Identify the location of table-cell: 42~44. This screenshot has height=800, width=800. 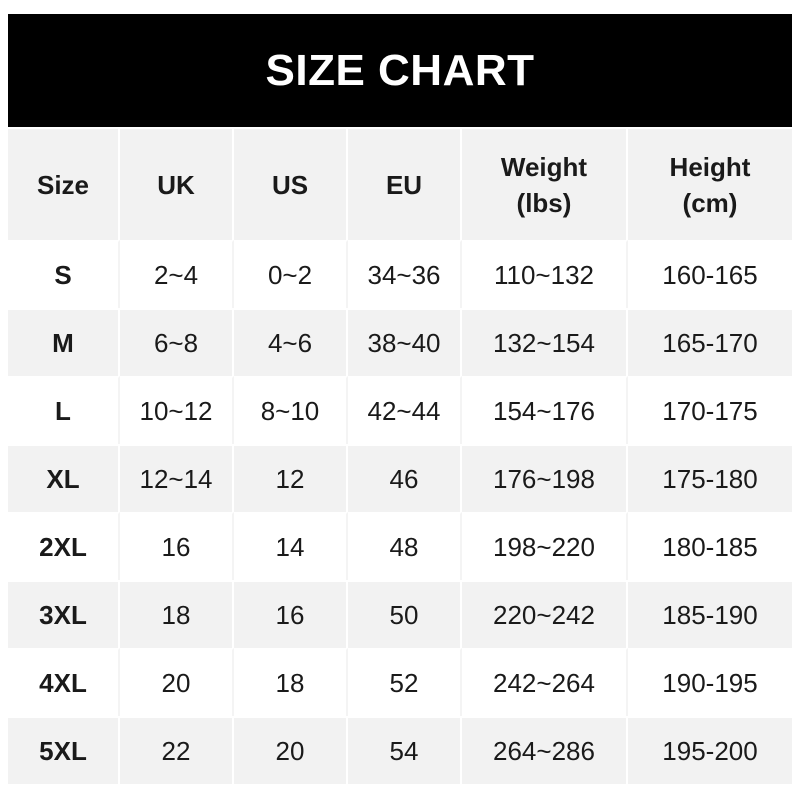
(405, 410).